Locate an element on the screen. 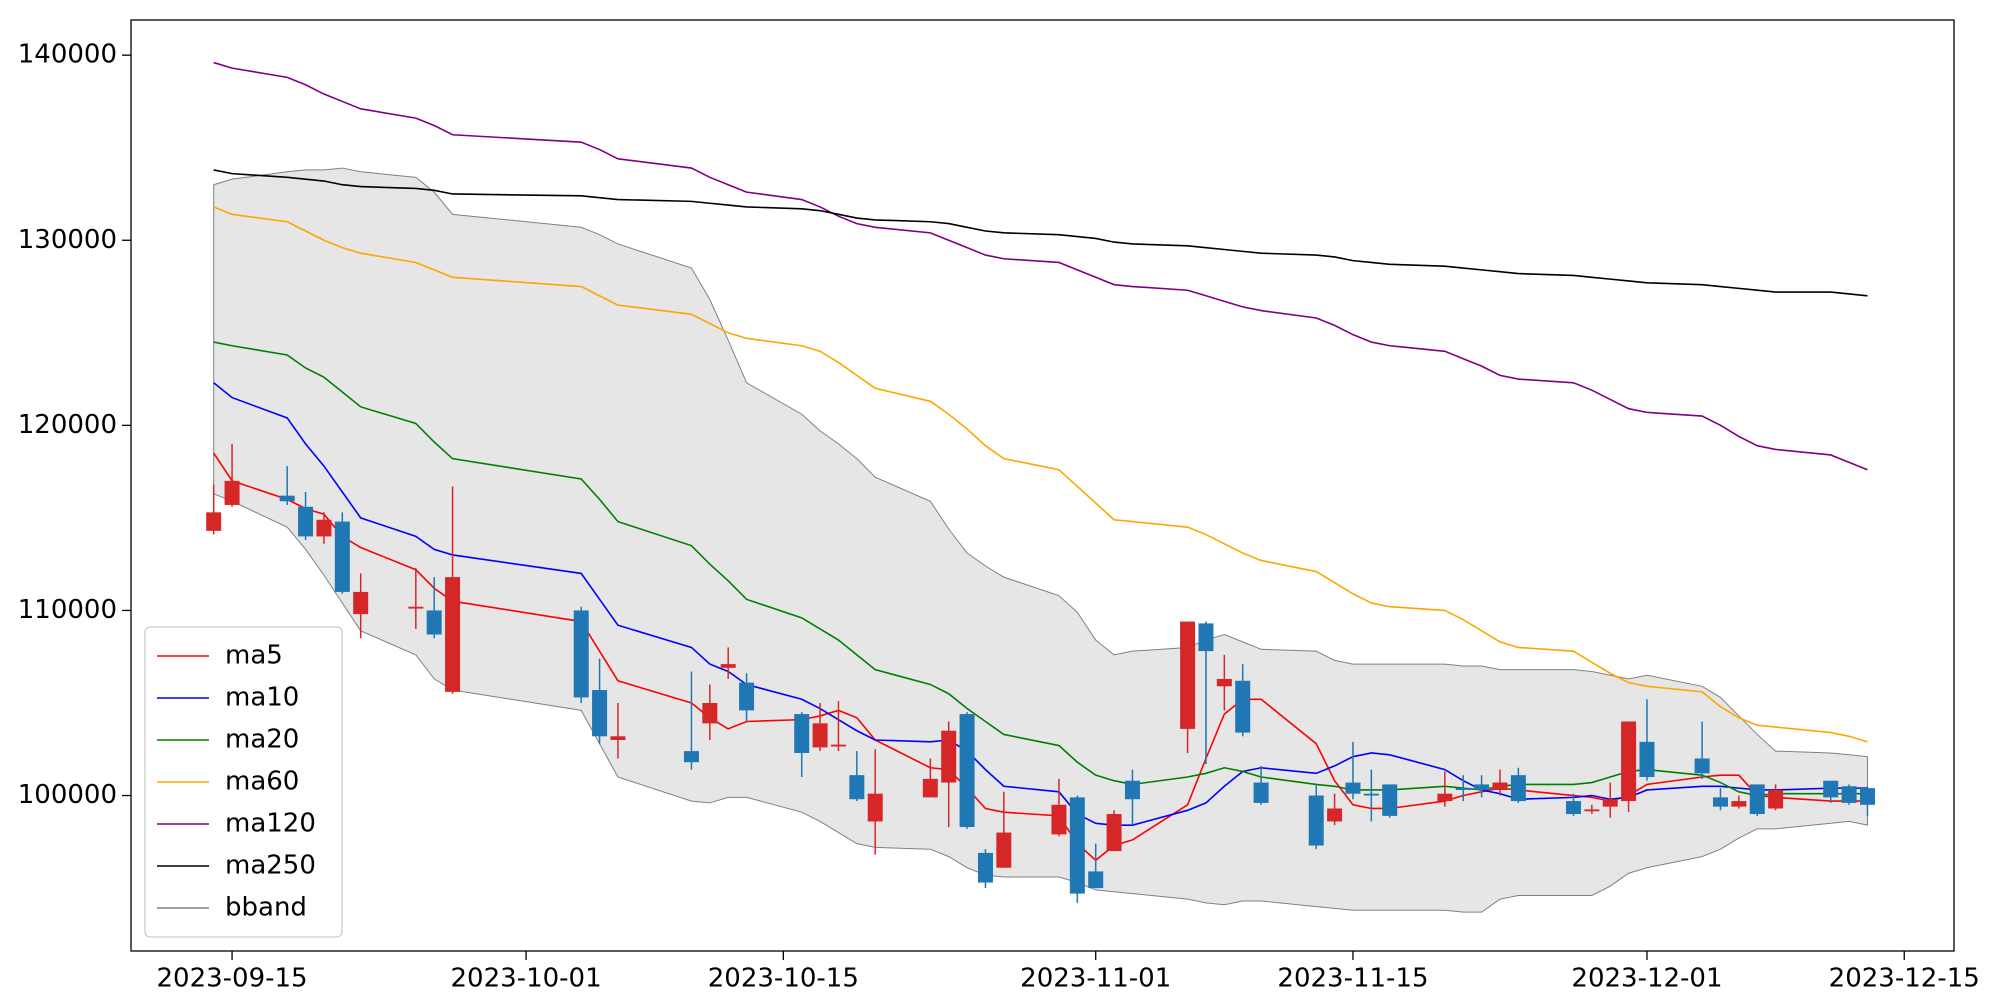 This screenshot has width=2000, height=1000. legend-label: ma20 is located at coordinates (262, 740).